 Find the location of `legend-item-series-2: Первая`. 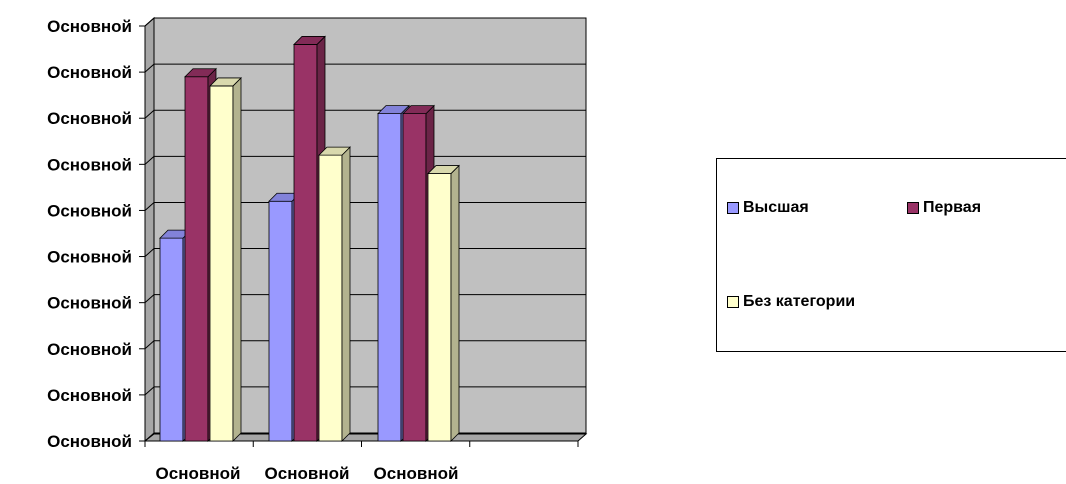

legend-item-series-2: Первая is located at coordinates (944, 208).